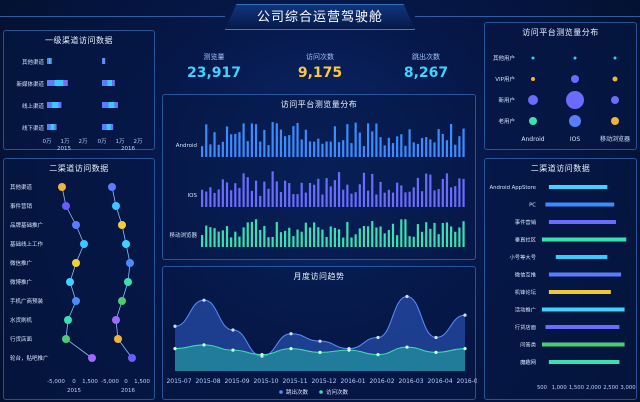 This screenshot has height=402, width=640. Describe the element at coordinates (560, 86) in the screenshot. I see `user-platform-bubble-panel: 访问平台测览量分布 其他用户 VIP用户 新用户 老用户 Android IOS 移动浏览器` at that location.